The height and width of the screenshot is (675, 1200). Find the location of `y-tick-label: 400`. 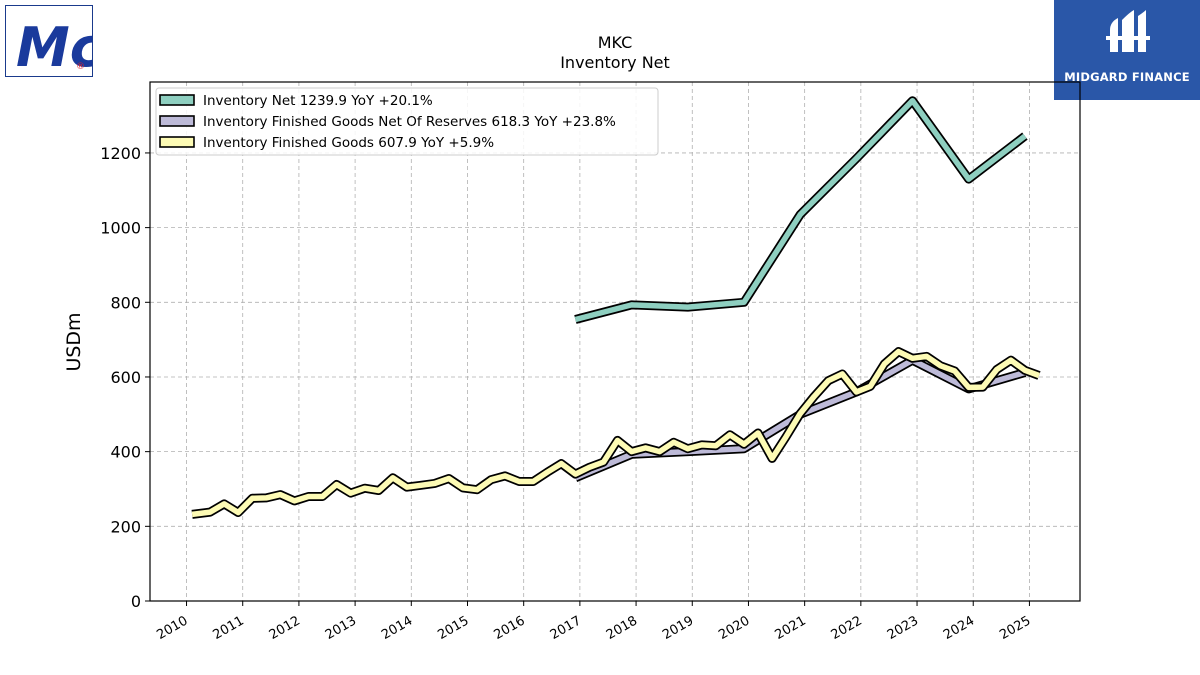

y-tick-label: 400 is located at coordinates (125, 452).